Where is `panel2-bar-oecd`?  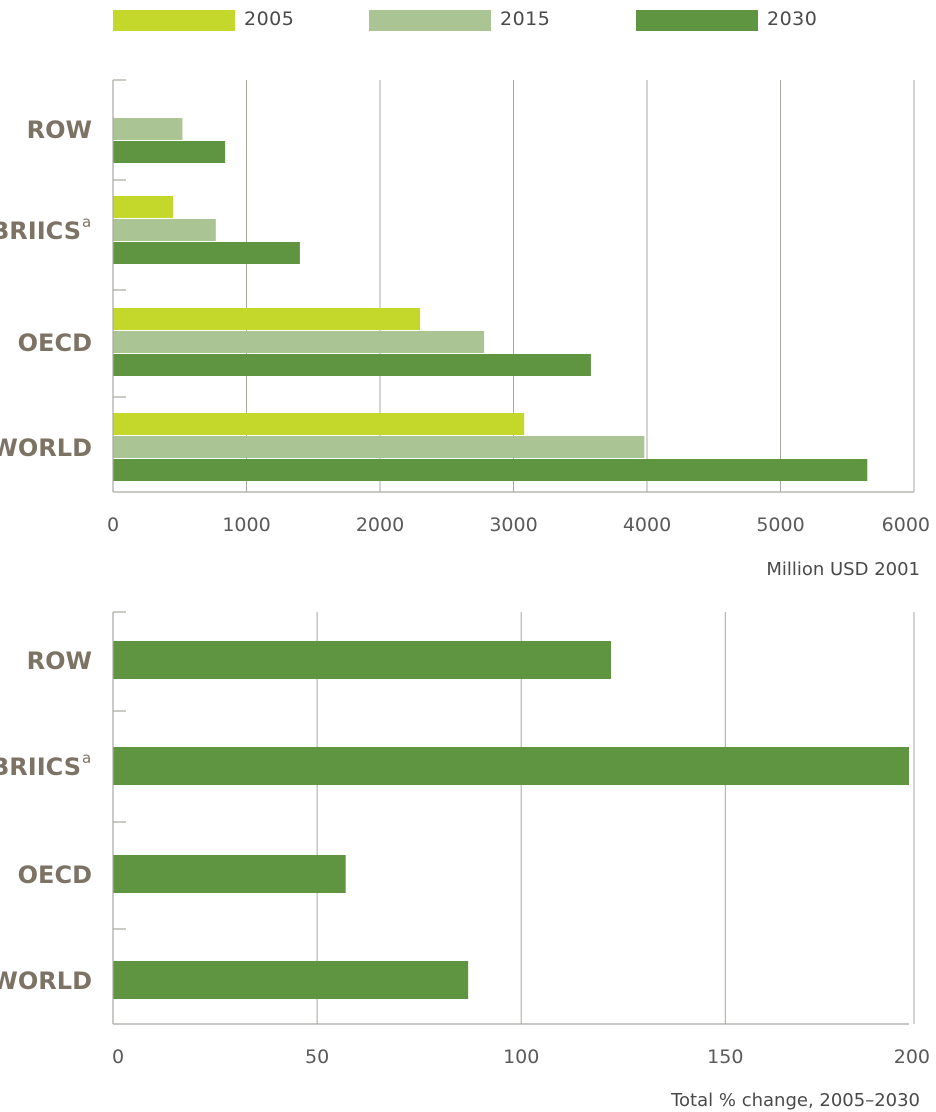 panel2-bar-oecd is located at coordinates (229, 874).